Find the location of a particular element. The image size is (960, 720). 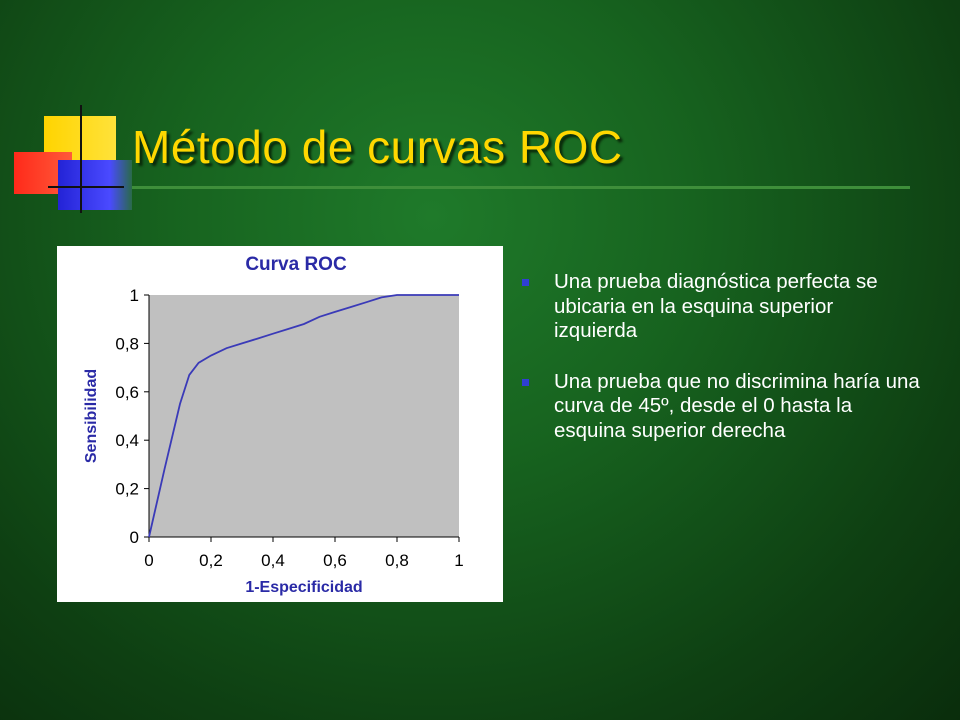

y-tick-label: 0,2 is located at coordinates (127, 489).